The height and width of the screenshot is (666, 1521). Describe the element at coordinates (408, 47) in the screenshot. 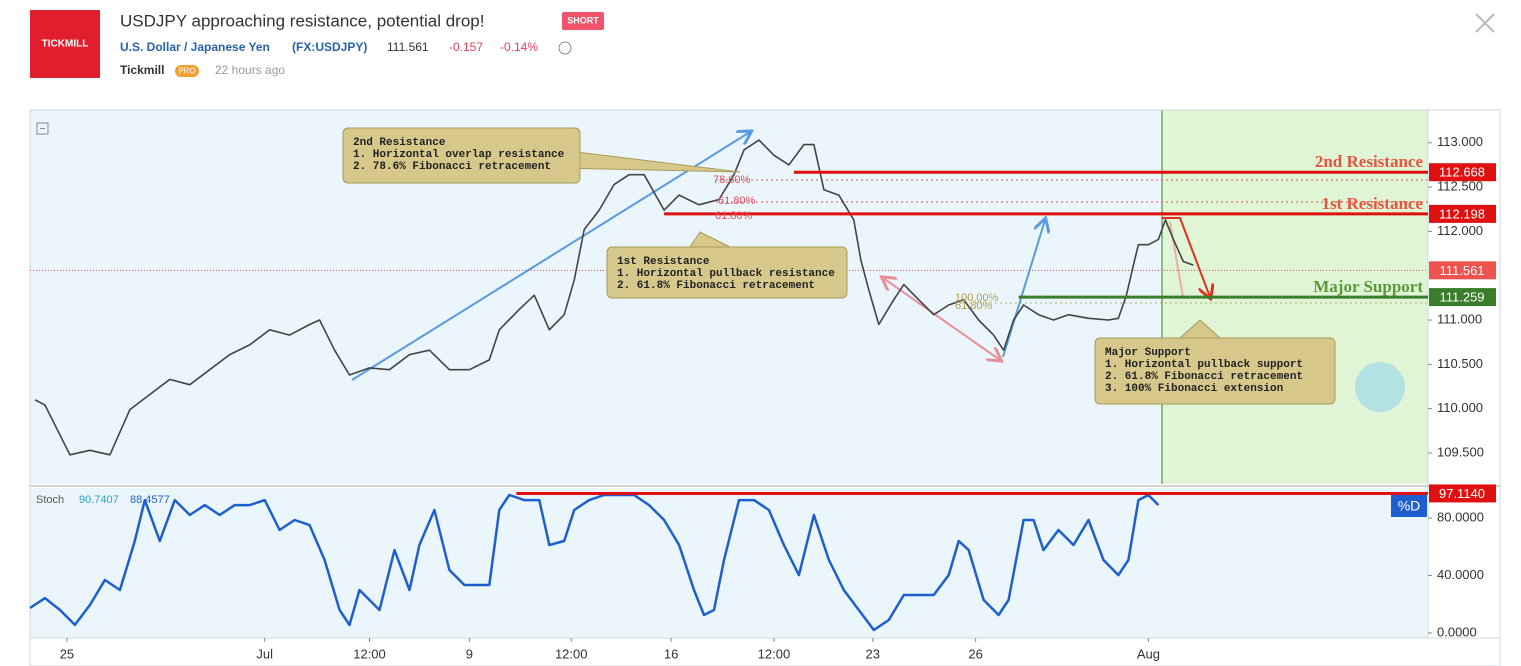

I see `price: 111.561` at that location.